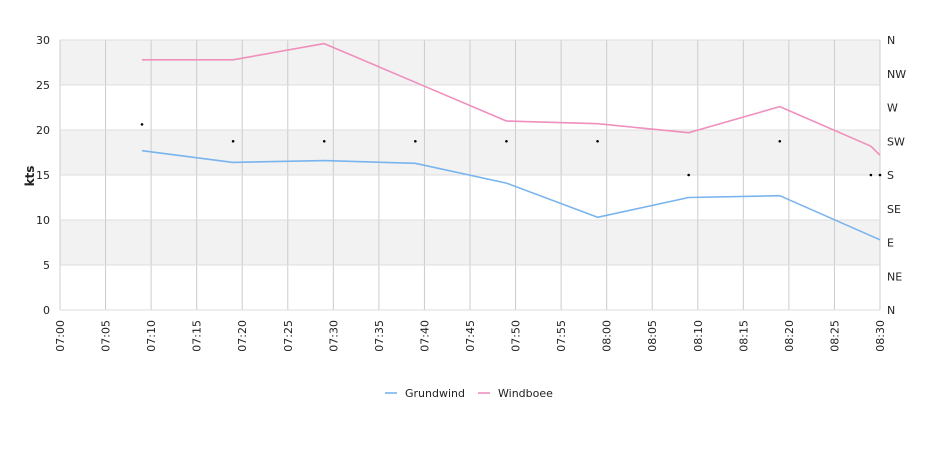 This screenshot has width=940, height=450. What do you see at coordinates (894, 209) in the screenshot?
I see `right-axis-label: SE` at bounding box center [894, 209].